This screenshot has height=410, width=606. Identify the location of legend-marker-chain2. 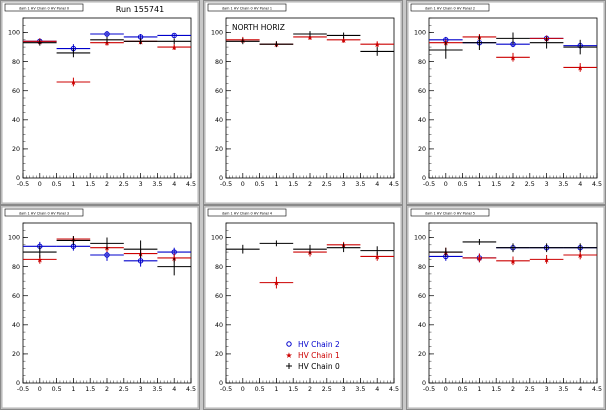
(289, 344).